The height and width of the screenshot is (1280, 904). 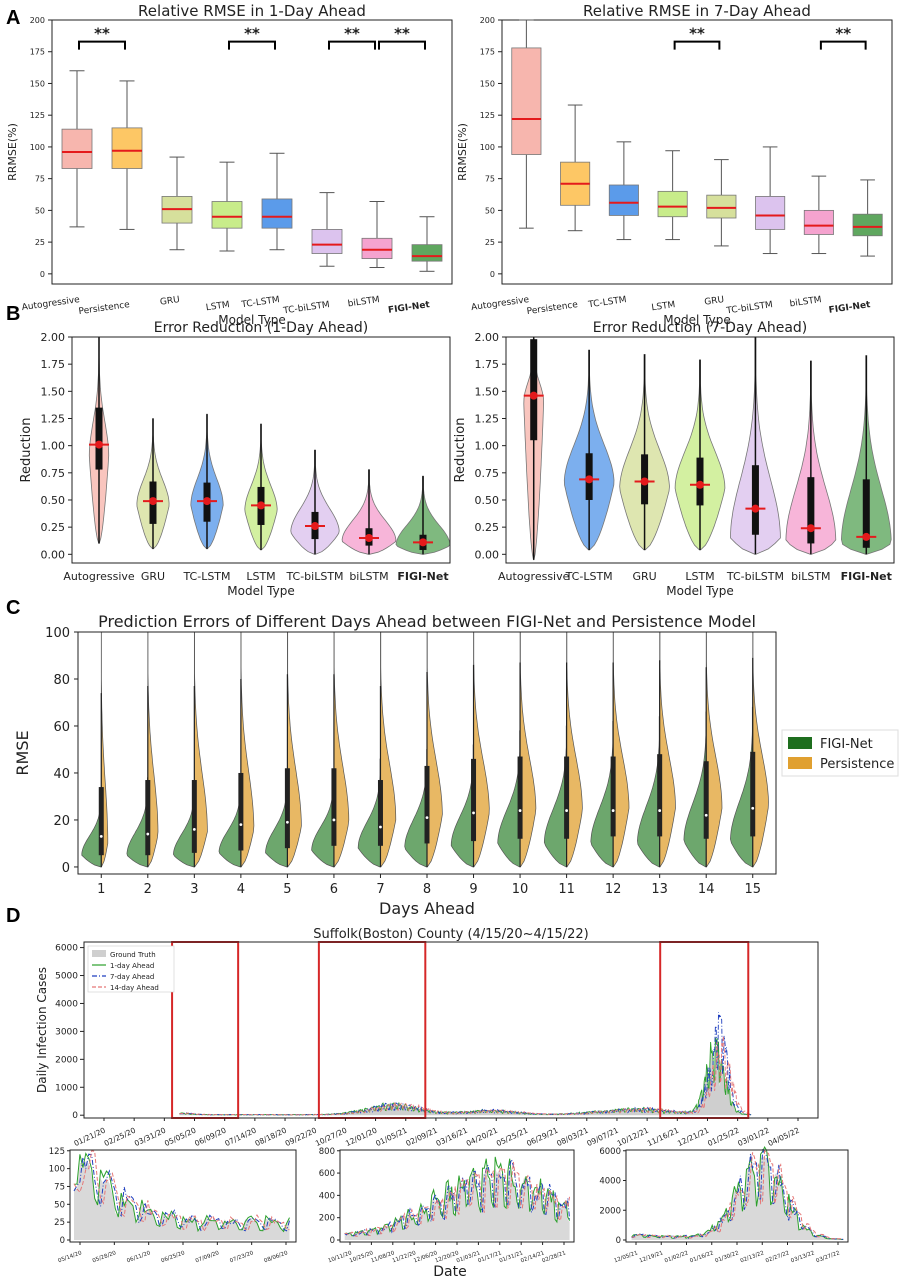 What do you see at coordinates (352, 45) in the screenshot?
I see `significance-bracket` at bounding box center [352, 45].